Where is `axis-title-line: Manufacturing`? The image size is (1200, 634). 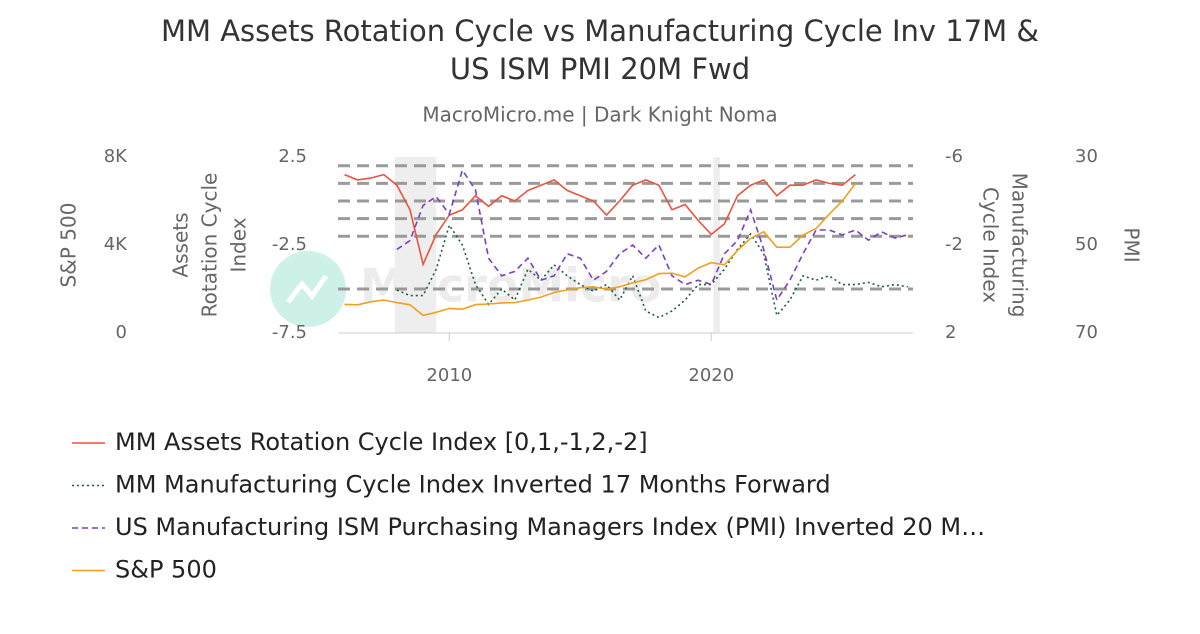
axis-title-line: Manufacturing is located at coordinates (1020, 245).